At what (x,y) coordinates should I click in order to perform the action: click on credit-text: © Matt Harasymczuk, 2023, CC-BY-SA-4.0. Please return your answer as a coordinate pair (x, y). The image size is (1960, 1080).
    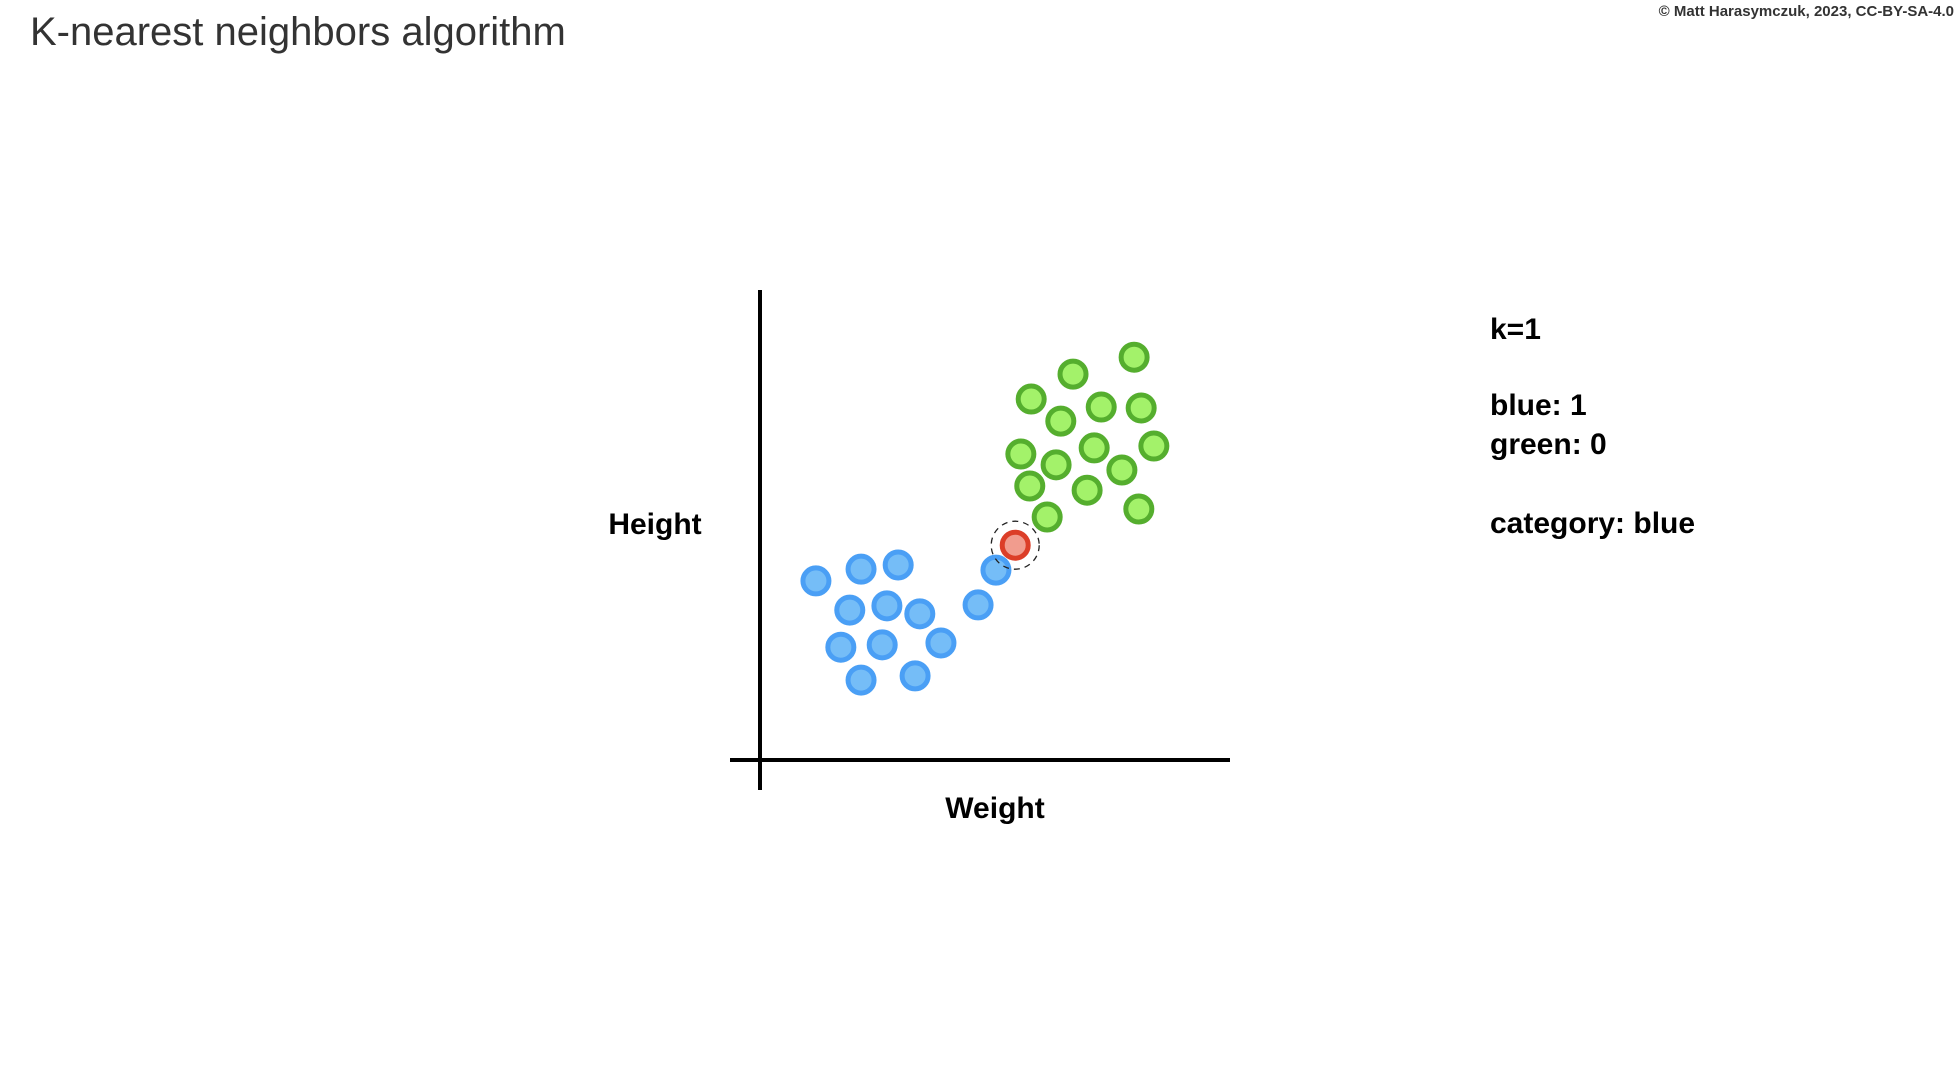
    Looking at the image, I should click on (1806, 11).